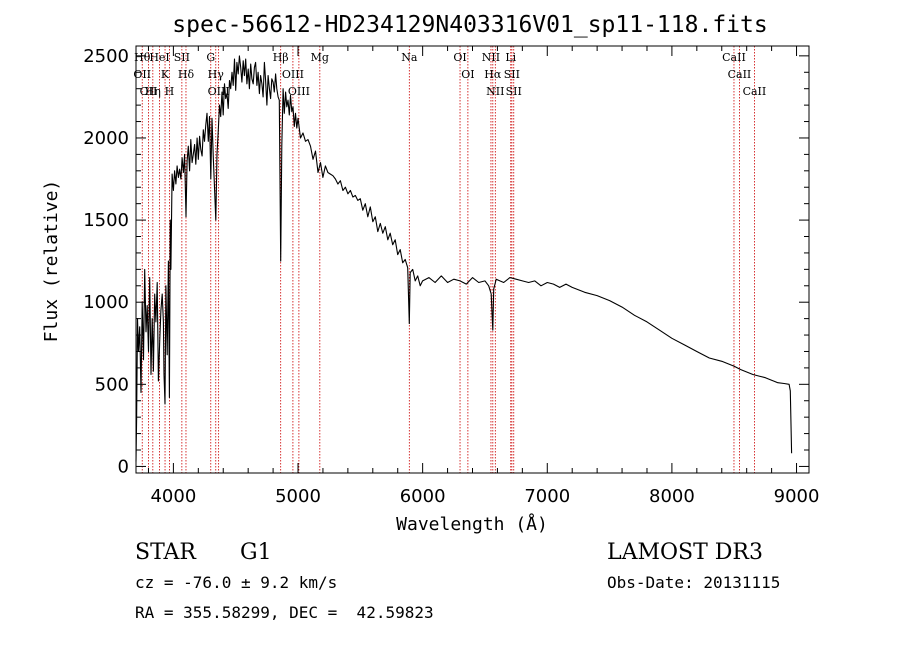  Describe the element at coordinates (106, 56) in the screenshot. I see `y-tick-label: 2500` at that location.